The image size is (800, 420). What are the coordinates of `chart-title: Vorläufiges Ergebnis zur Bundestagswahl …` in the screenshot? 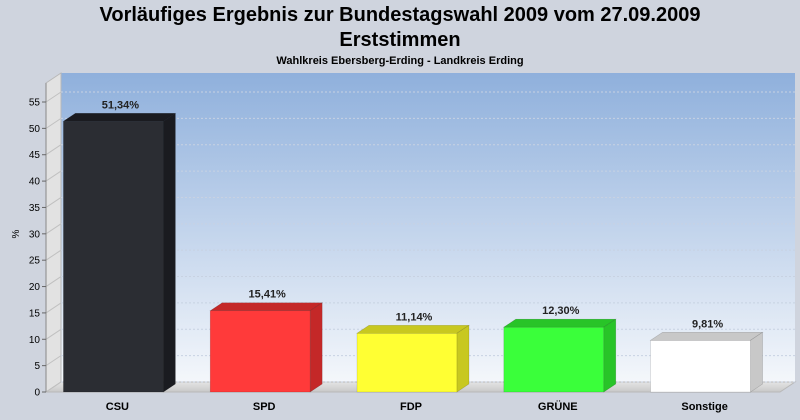 It's located at (400, 15).